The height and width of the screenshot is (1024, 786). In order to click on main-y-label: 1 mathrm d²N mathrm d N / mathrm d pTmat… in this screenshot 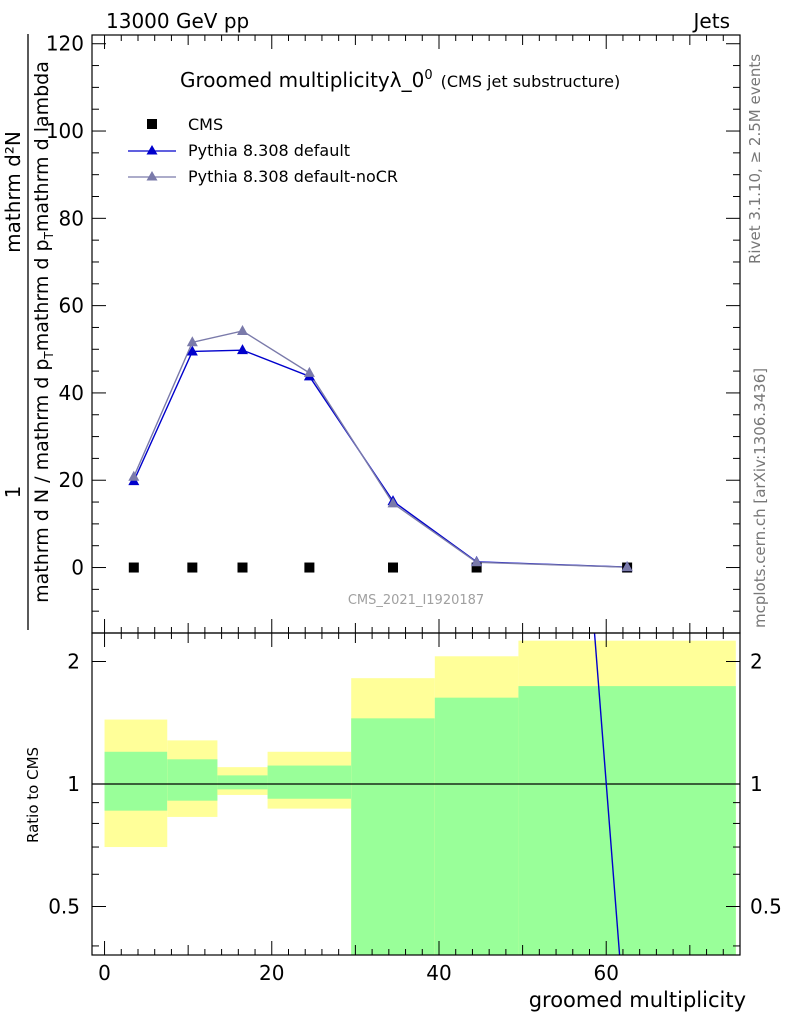, I will do `click(28, 332)`.